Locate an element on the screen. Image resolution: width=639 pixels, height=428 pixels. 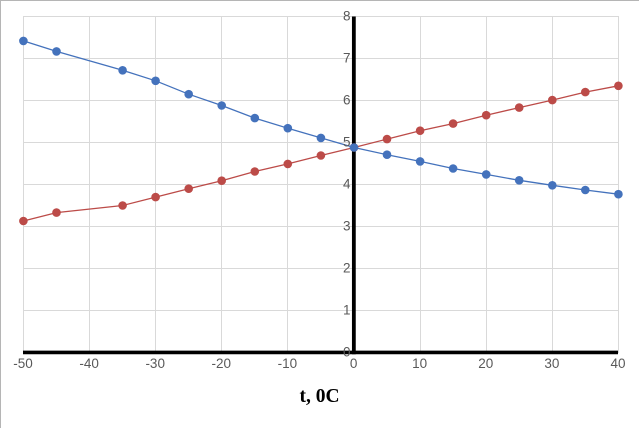
svg-text: 1 is located at coordinates (347, 309).